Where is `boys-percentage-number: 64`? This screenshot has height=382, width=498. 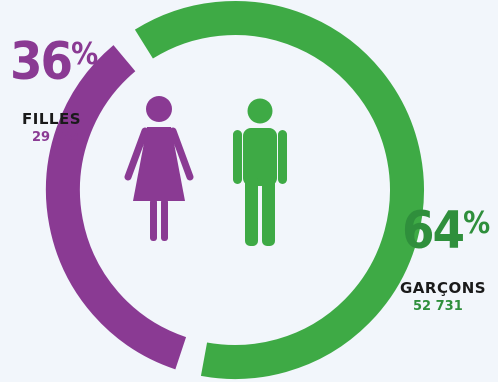
boys-percentage-number: 64 is located at coordinates (433, 231).